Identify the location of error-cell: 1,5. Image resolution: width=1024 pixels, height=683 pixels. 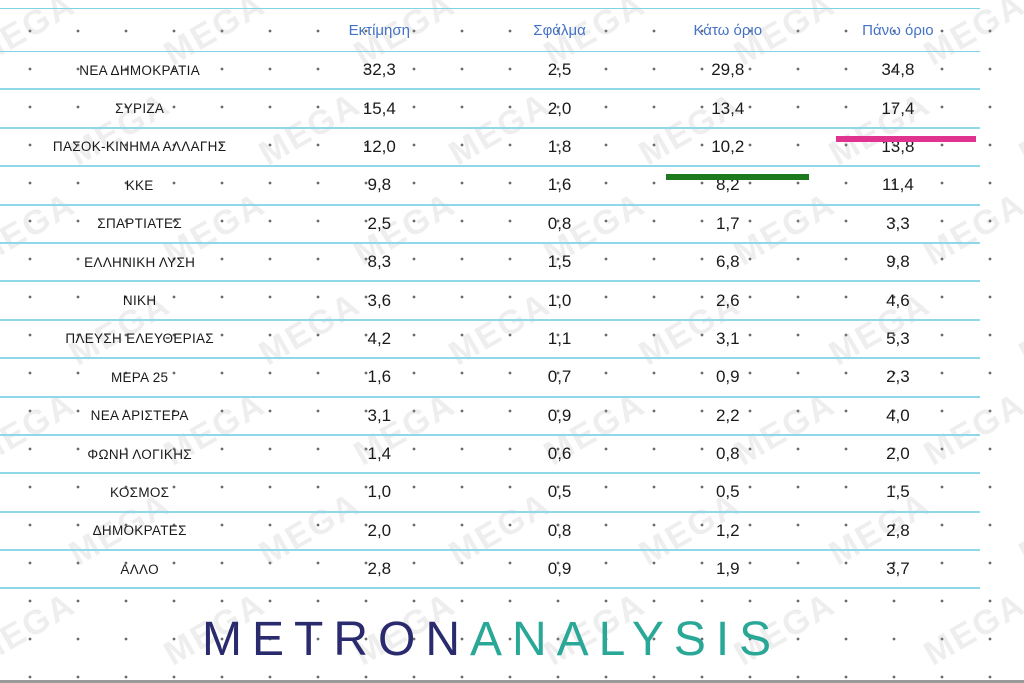
(559, 262).